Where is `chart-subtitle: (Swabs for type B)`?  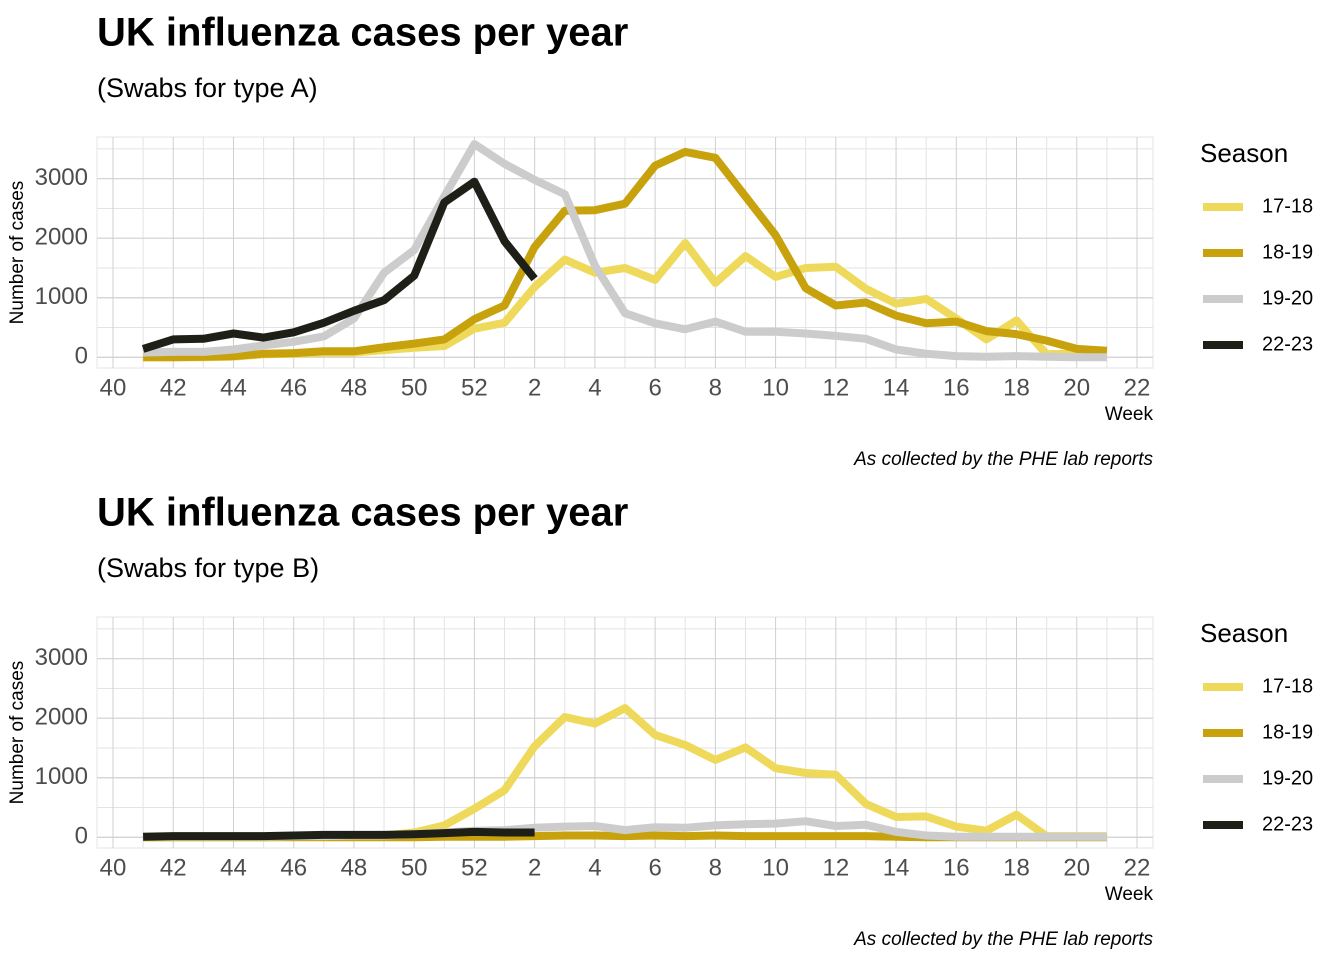 chart-subtitle: (Swabs for type B) is located at coordinates (208, 568).